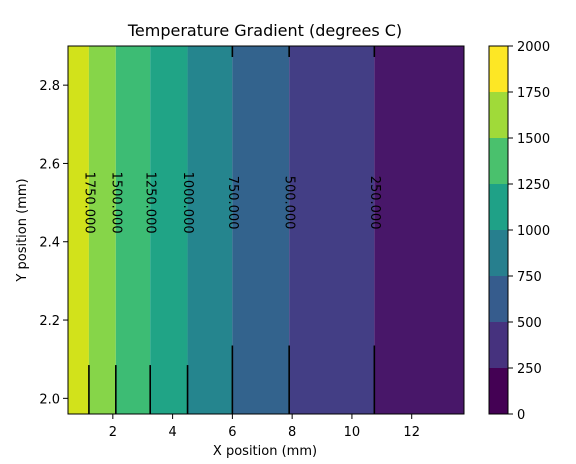 This screenshot has width=576, height=464. What do you see at coordinates (529, 277) in the screenshot?
I see `colorbar-tick-label-3: 750` at bounding box center [529, 277].